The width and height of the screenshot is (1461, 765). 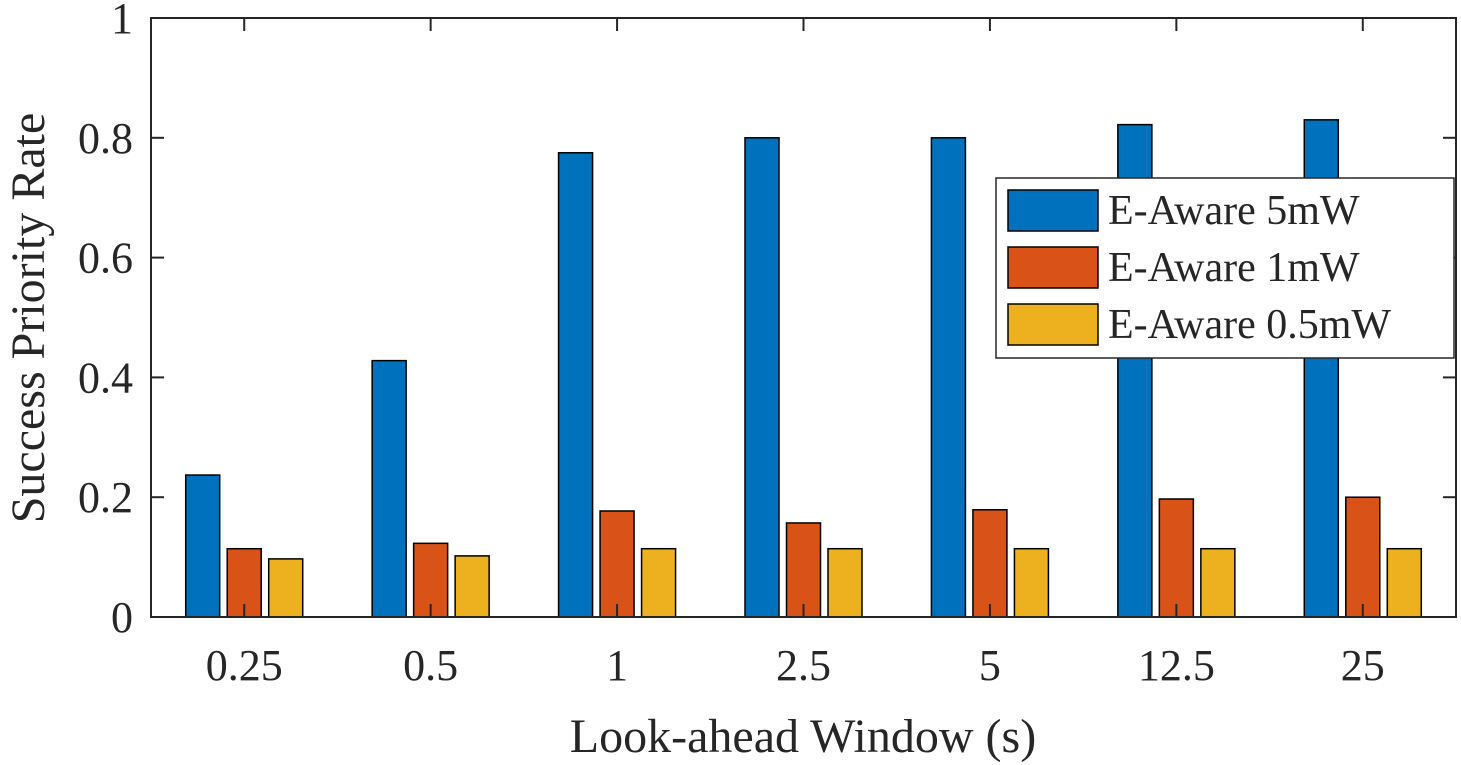 I want to click on x-tick-label: 0.25, so click(x=244, y=665).